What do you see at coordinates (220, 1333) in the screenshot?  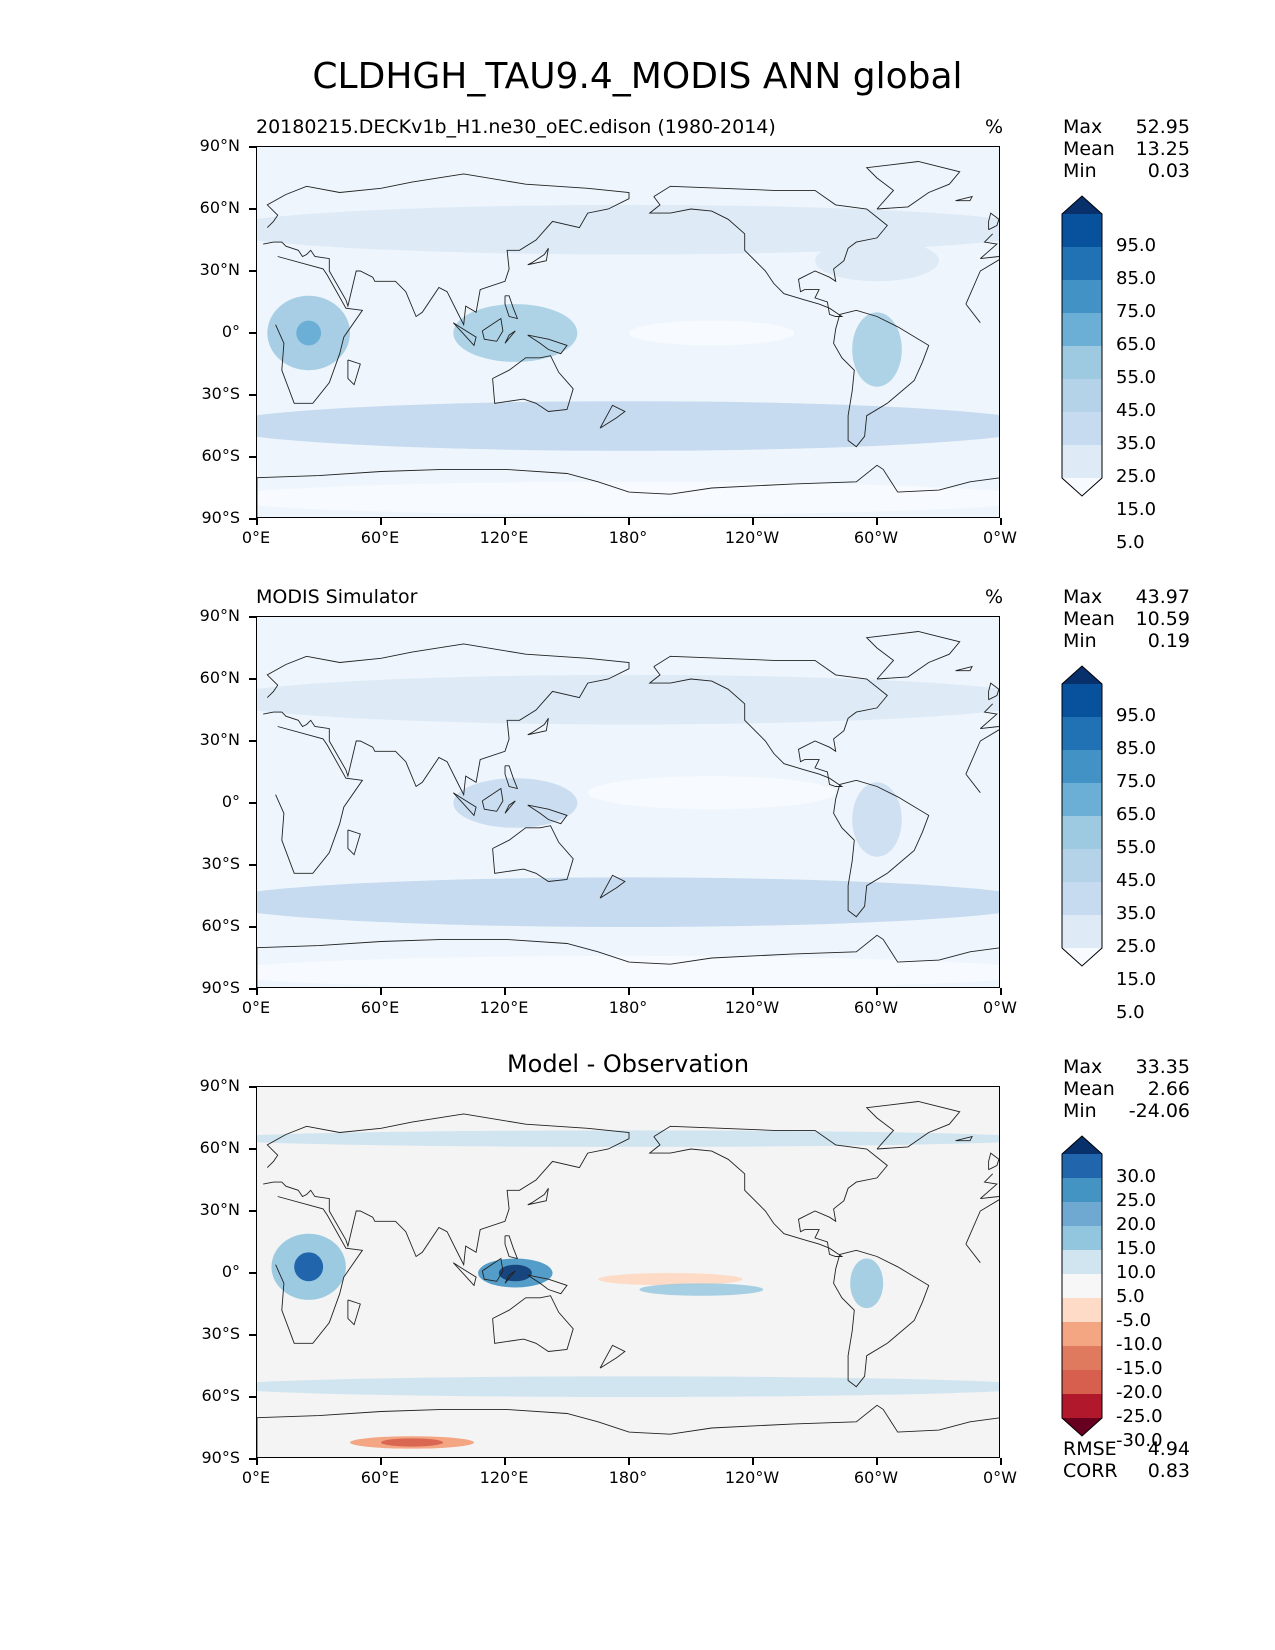 I see `lat-tick-label: 30°S` at bounding box center [220, 1333].